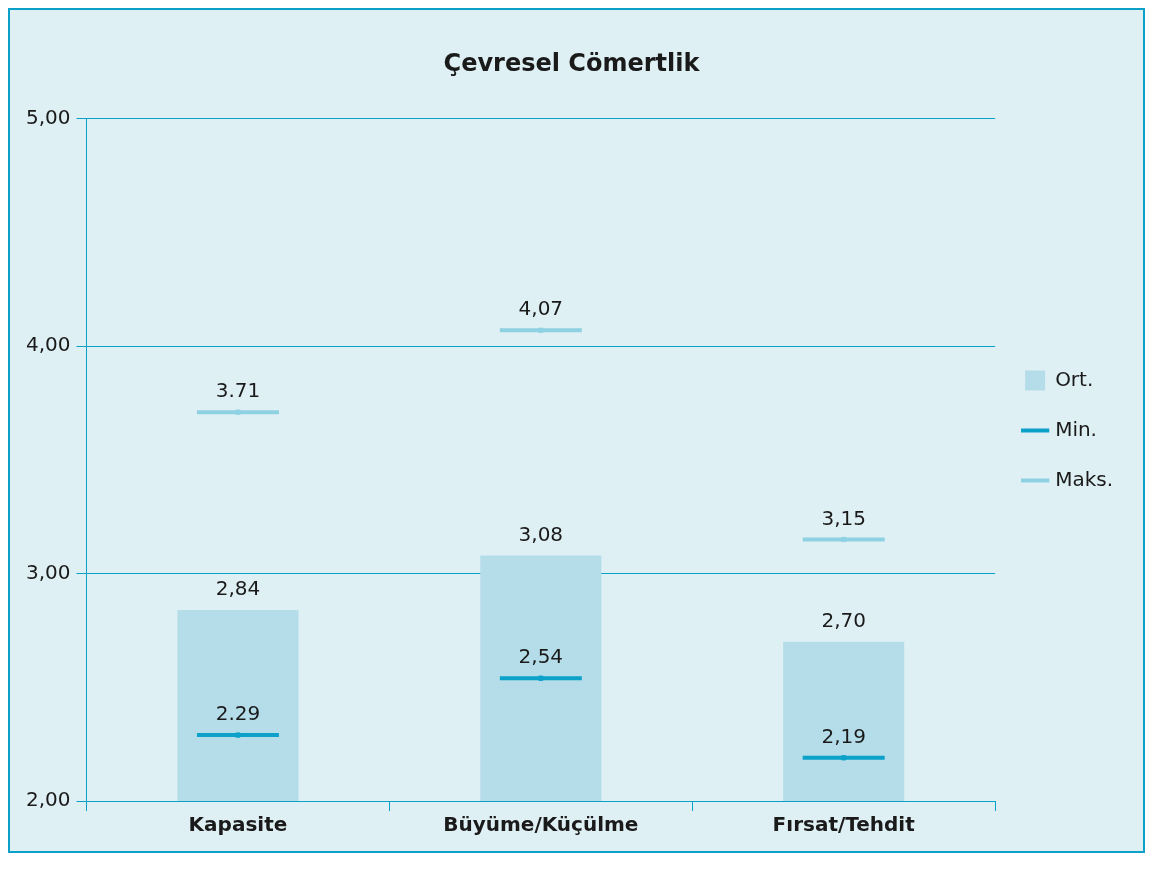  I want to click on legend-label: Min., so click(1076, 428).